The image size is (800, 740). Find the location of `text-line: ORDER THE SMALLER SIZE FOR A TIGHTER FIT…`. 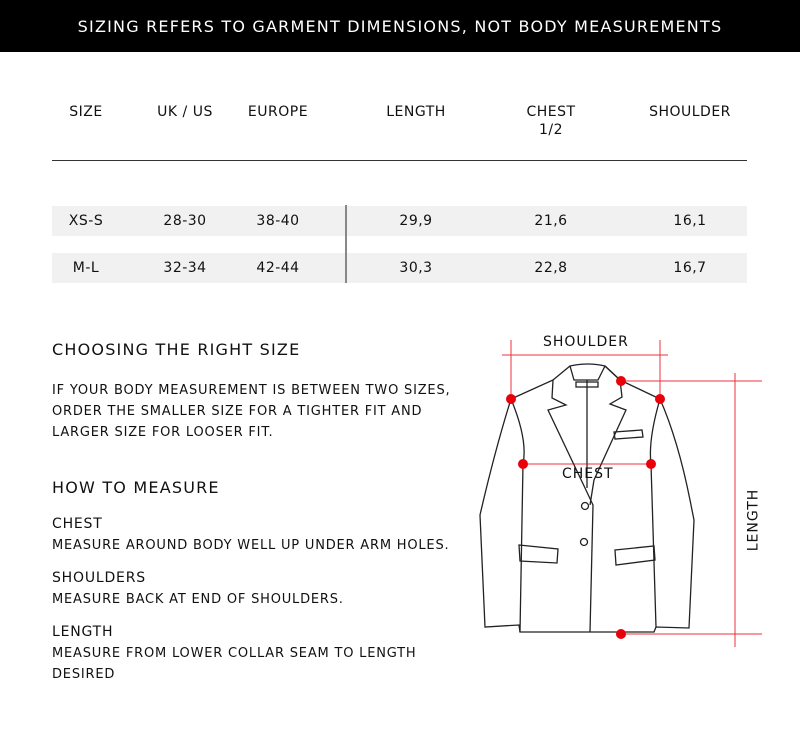

text-line: ORDER THE SMALLER SIZE FOR A TIGHTER FIT… is located at coordinates (237, 411).